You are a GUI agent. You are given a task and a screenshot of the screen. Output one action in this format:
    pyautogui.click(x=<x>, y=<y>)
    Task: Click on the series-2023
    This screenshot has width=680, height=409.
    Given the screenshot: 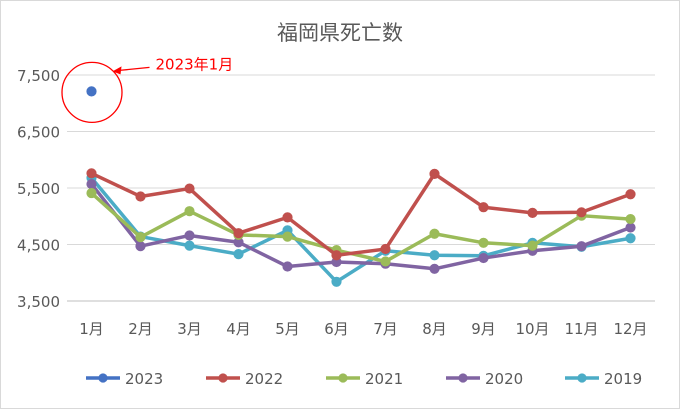 What is the action you would take?
    pyautogui.click(x=91, y=91)
    